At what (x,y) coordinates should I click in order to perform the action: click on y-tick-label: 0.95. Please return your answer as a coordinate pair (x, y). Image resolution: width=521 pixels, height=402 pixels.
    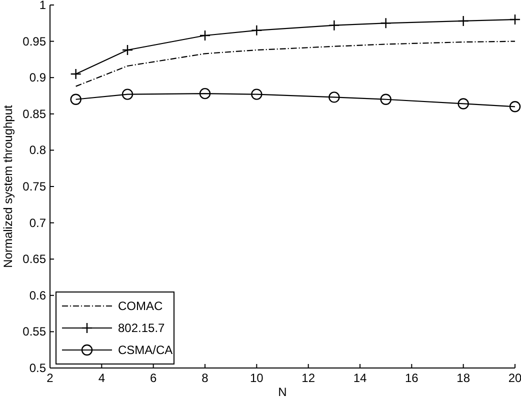
    Looking at the image, I should click on (34, 41).